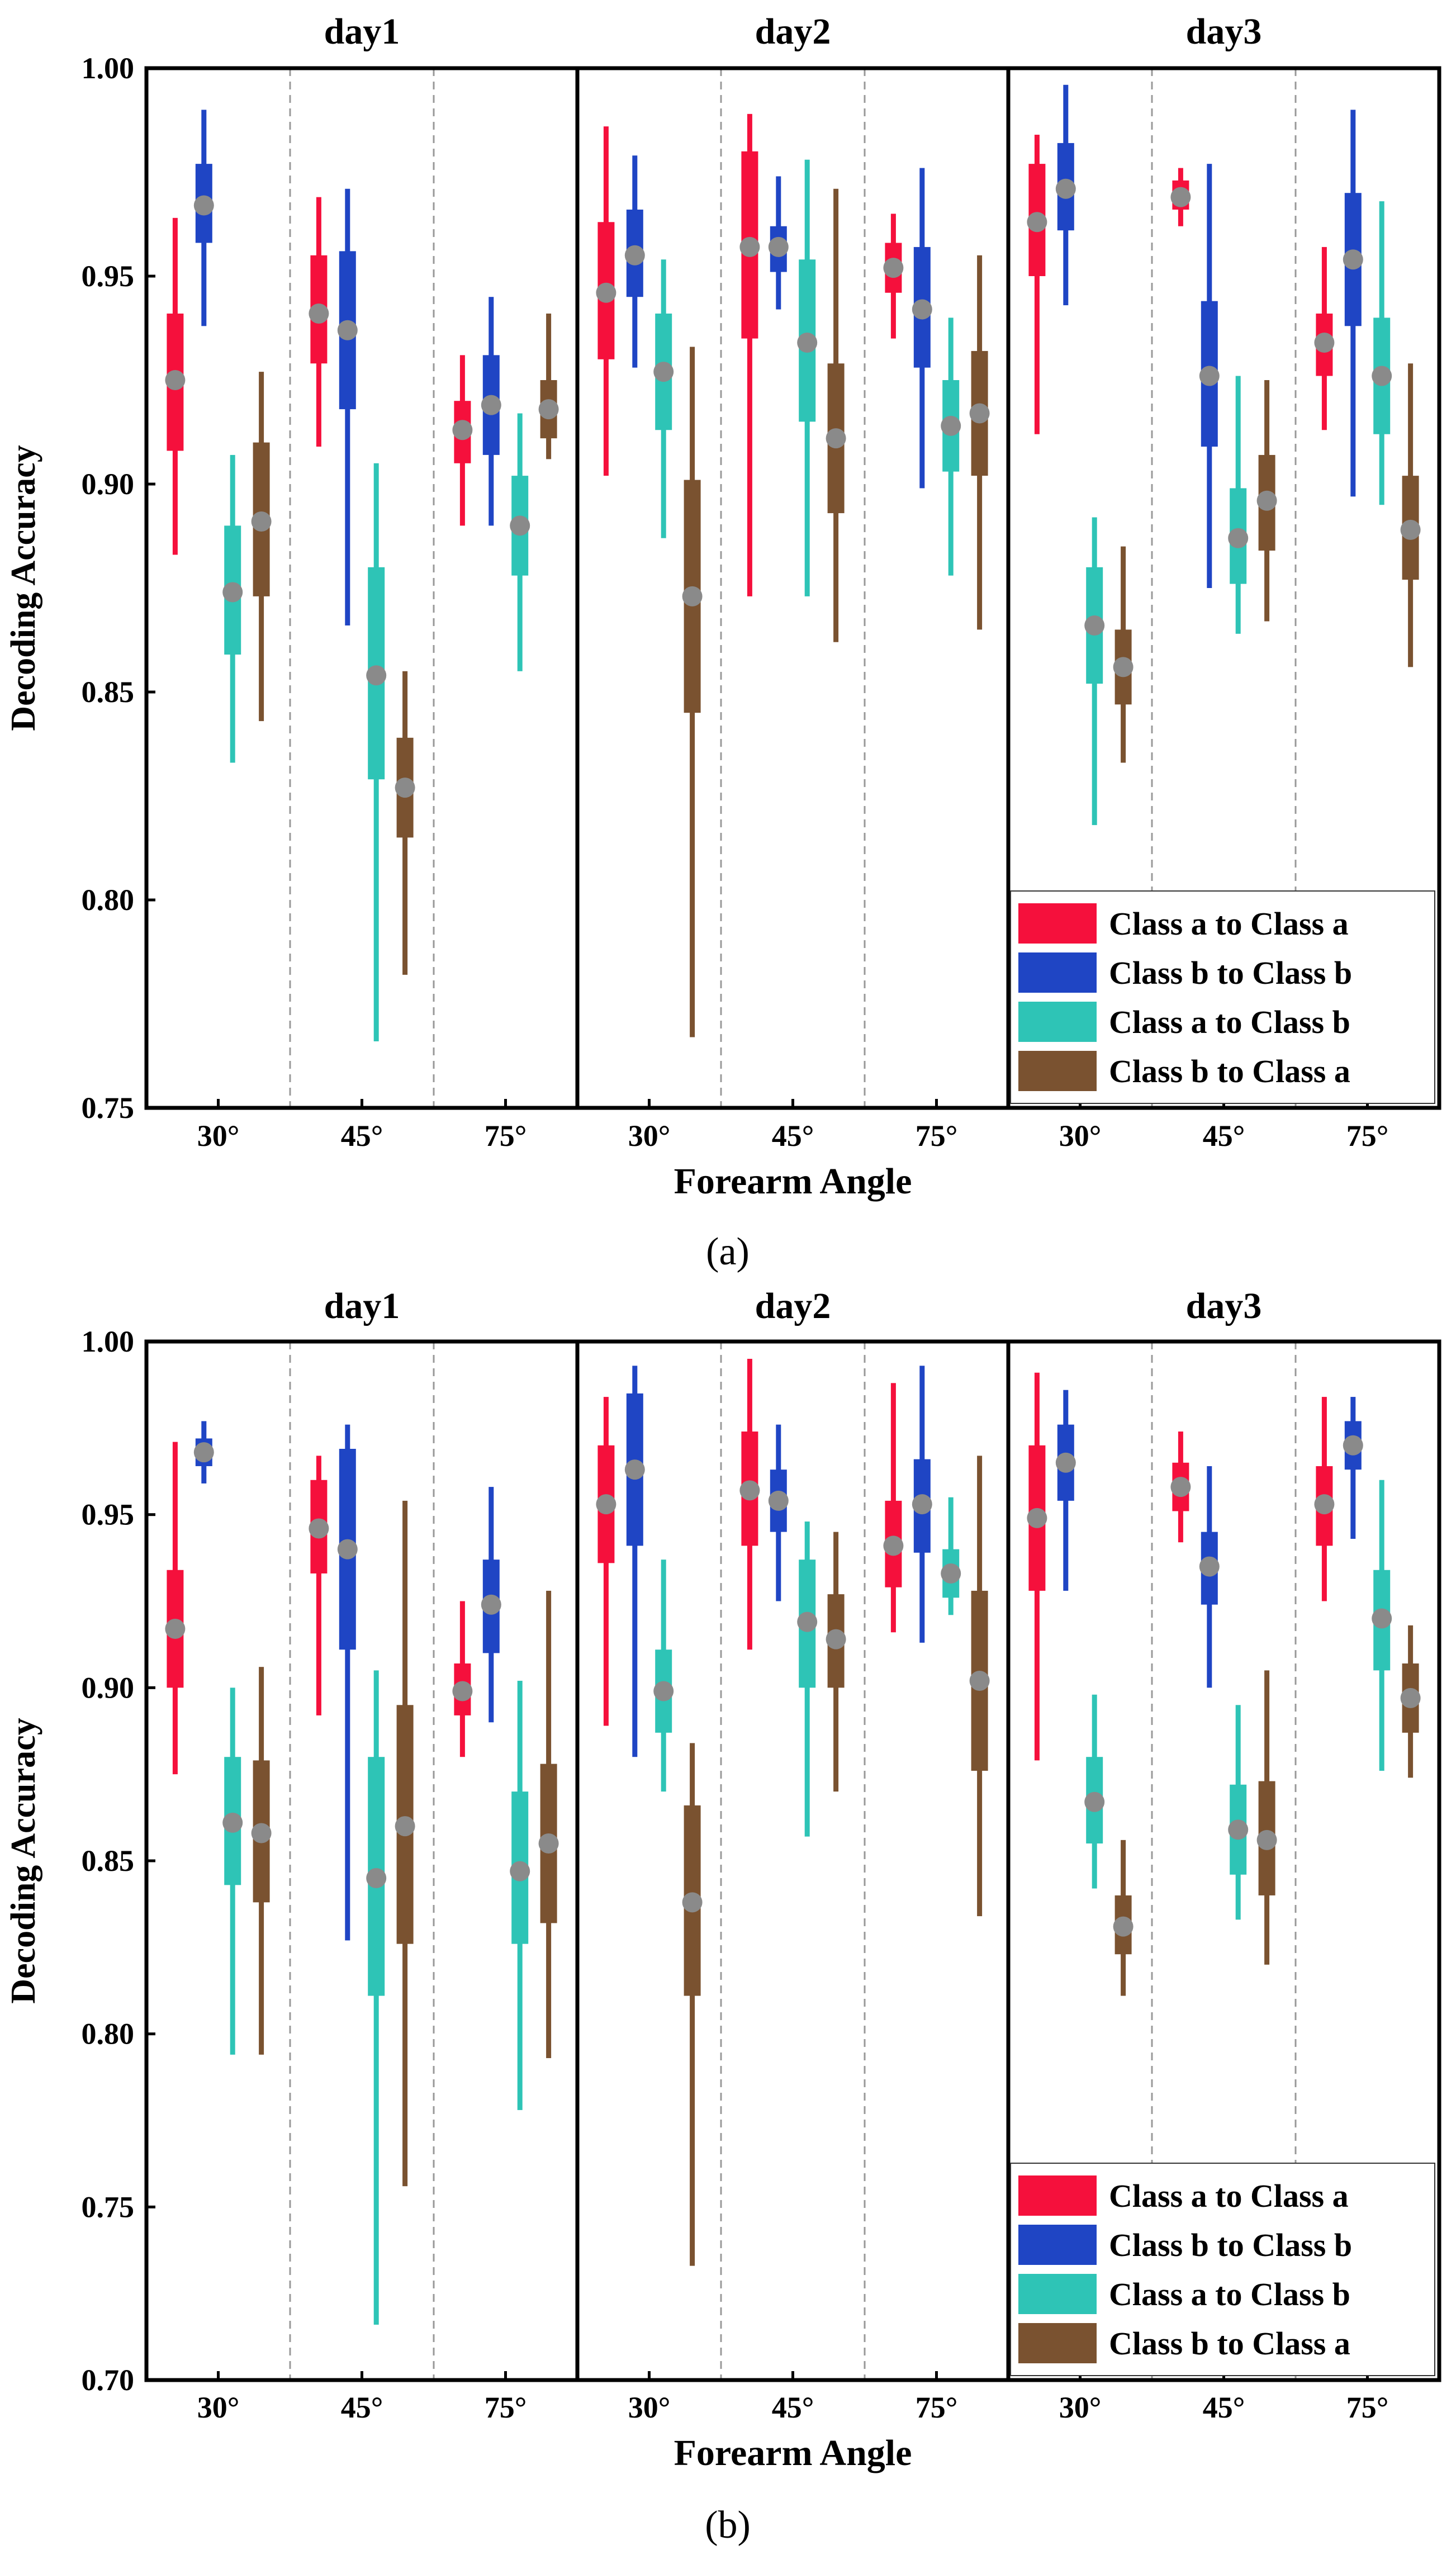 The width and height of the screenshot is (1456, 2569). Describe the element at coordinates (109, 900) in the screenshot. I see `y-tick-label: 0.80` at that location.